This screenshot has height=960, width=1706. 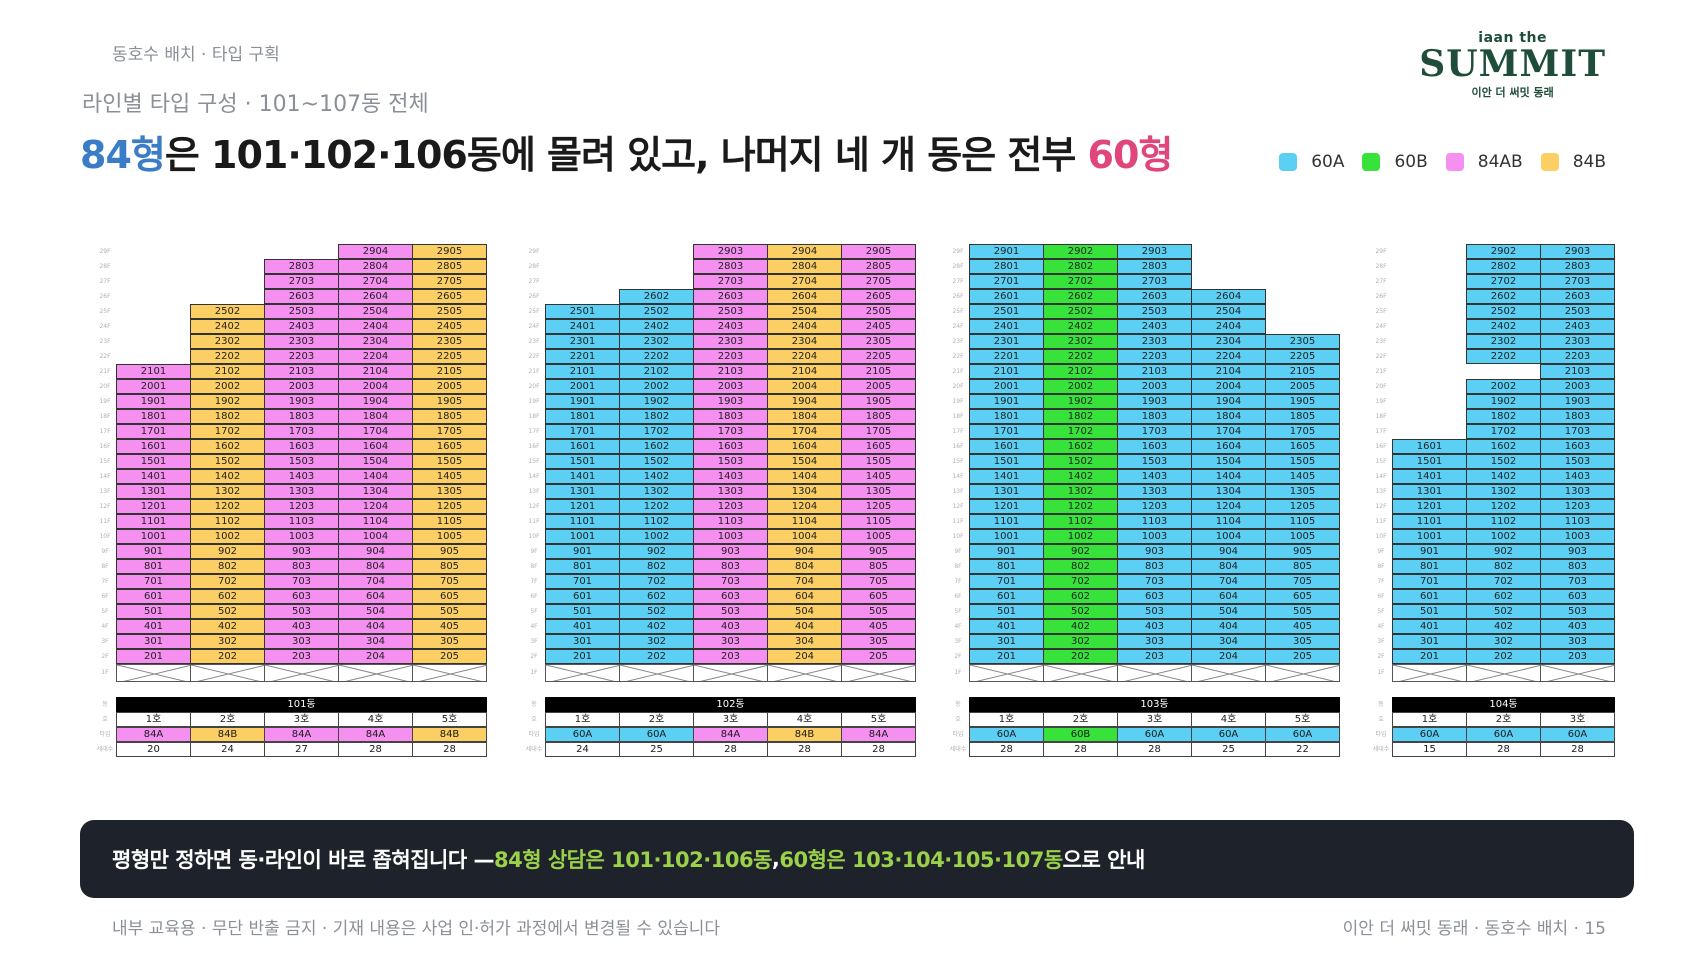 I want to click on unit-cell: 805, so click(x=449, y=566).